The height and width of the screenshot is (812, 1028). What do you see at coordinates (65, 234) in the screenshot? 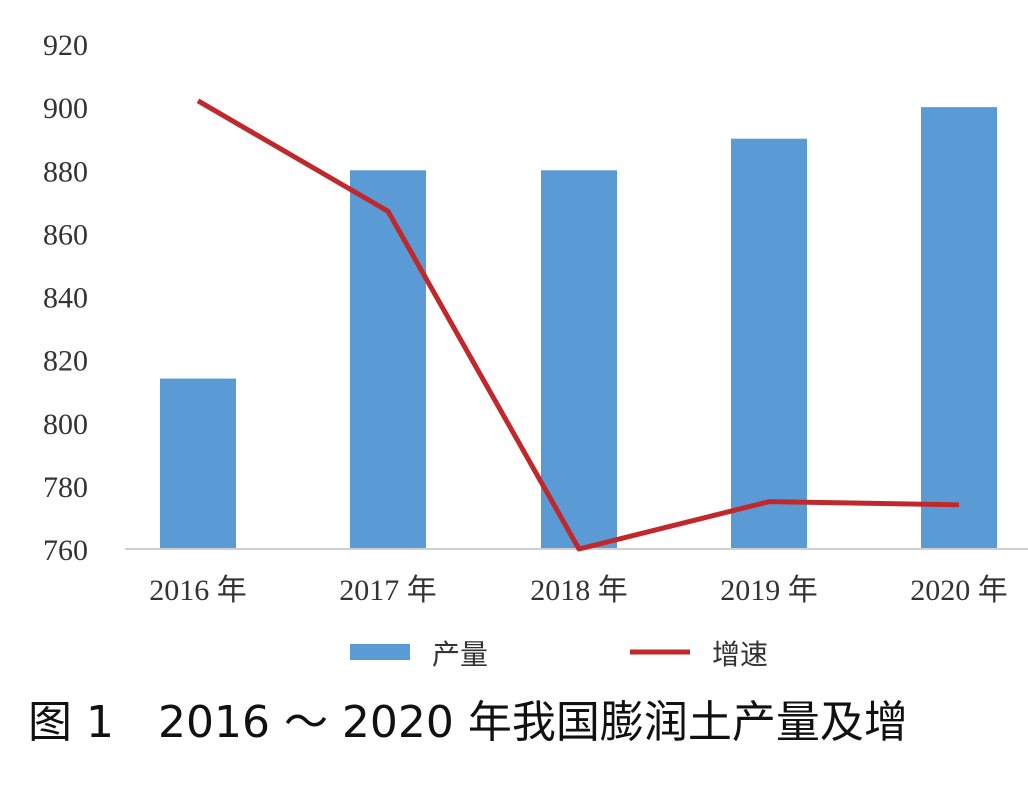
I see `y-tick-label: 860` at bounding box center [65, 234].